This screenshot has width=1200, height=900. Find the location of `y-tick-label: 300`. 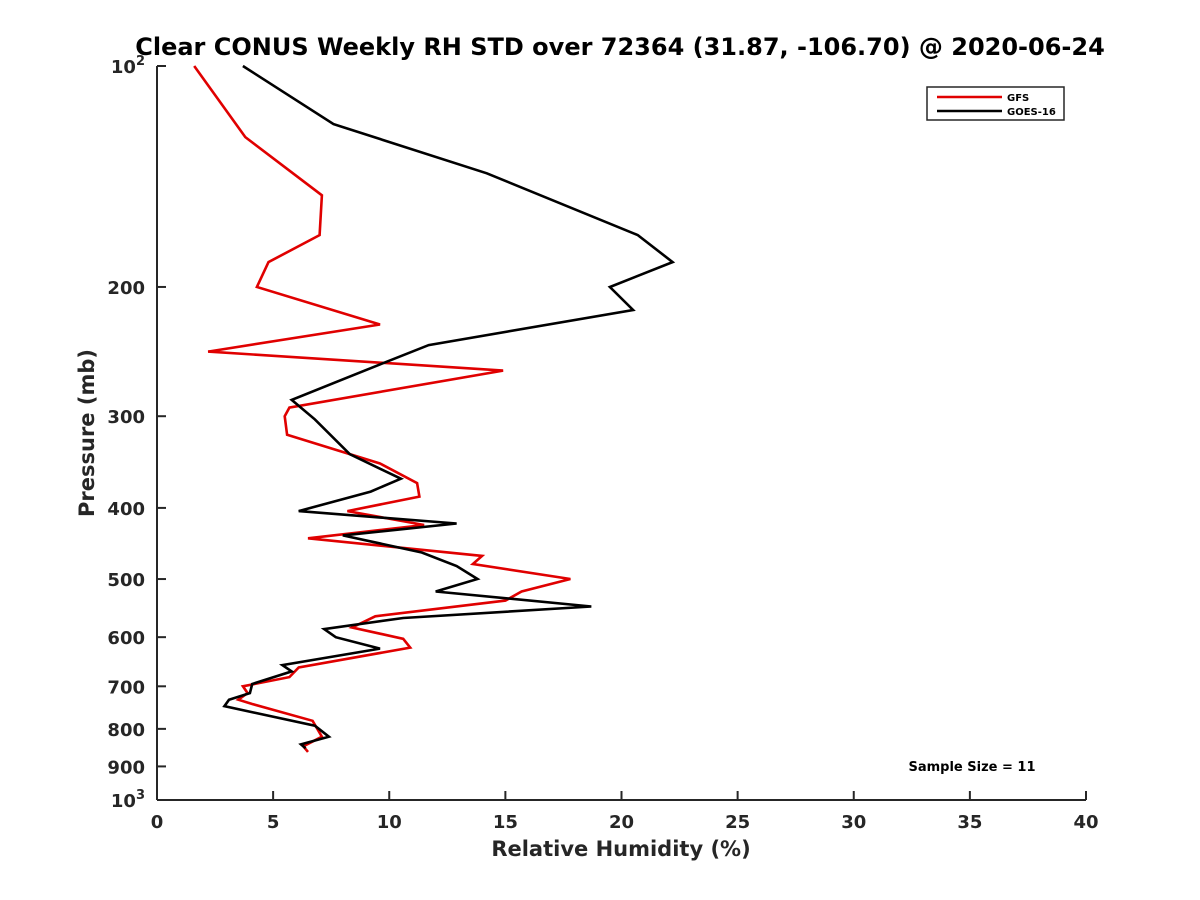

y-tick-label: 300 is located at coordinates (126, 417).